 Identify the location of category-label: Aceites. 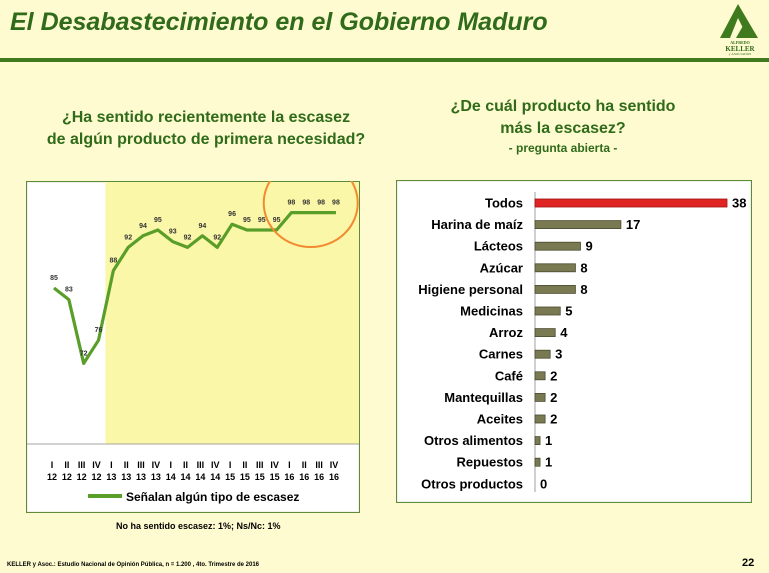
(500, 419).